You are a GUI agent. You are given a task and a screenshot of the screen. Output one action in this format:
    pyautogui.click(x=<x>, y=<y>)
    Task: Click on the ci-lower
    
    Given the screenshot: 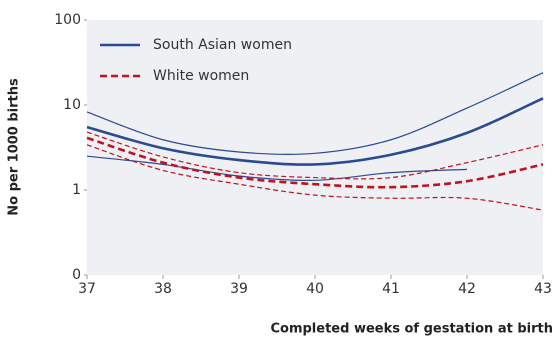 What is the action you would take?
    pyautogui.click(x=277, y=168)
    